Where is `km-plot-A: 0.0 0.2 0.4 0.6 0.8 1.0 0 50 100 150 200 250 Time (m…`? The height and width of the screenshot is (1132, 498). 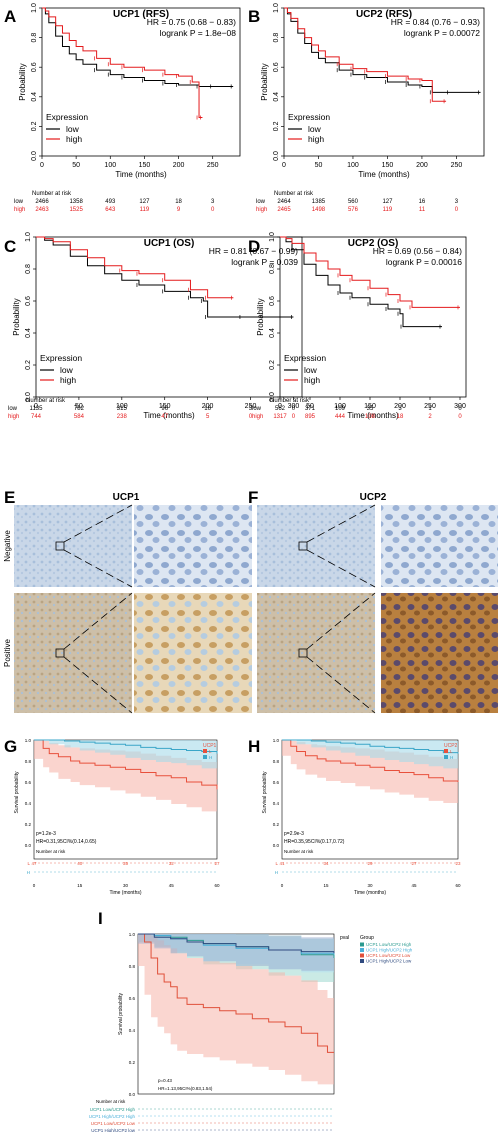
km-plot-A: 0.0 0.2 0.4 0.6 0.8 1.0 0 50 100 150 200 250 Time (m… is located at coordinates (127, 108).